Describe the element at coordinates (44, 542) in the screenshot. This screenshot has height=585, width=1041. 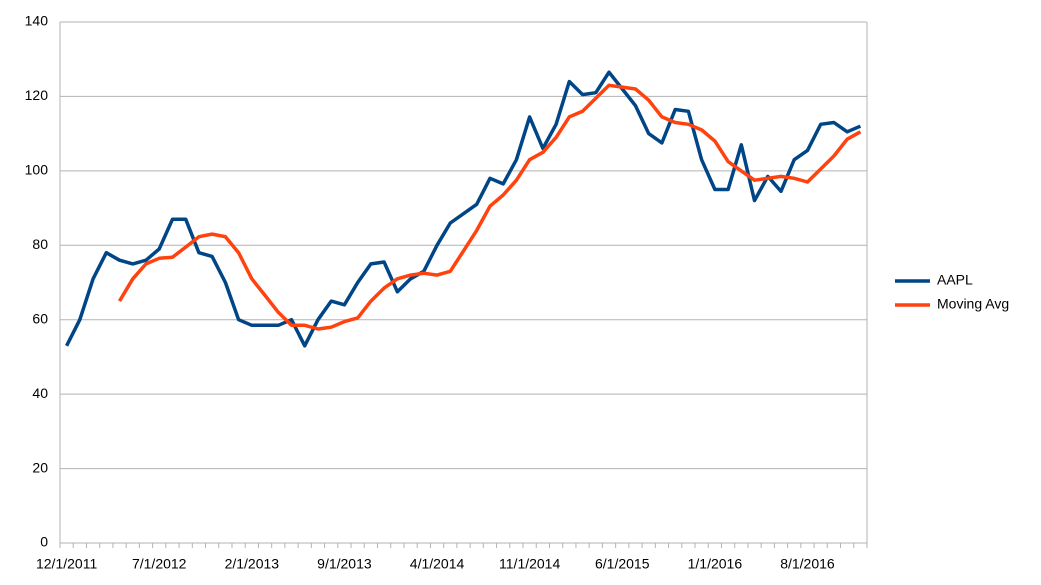
I see `y-tick-label: 0` at that location.